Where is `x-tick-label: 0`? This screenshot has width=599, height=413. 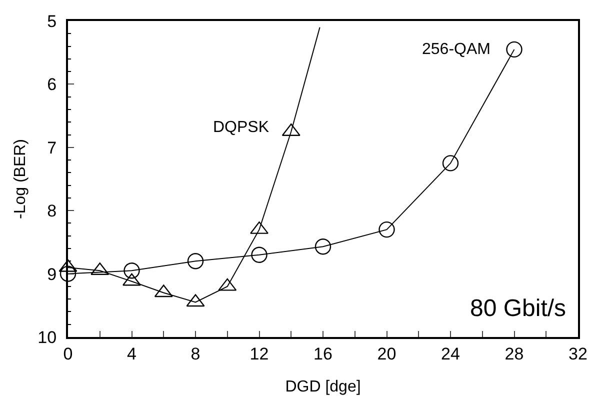
x-tick-label: 0 is located at coordinates (68, 354).